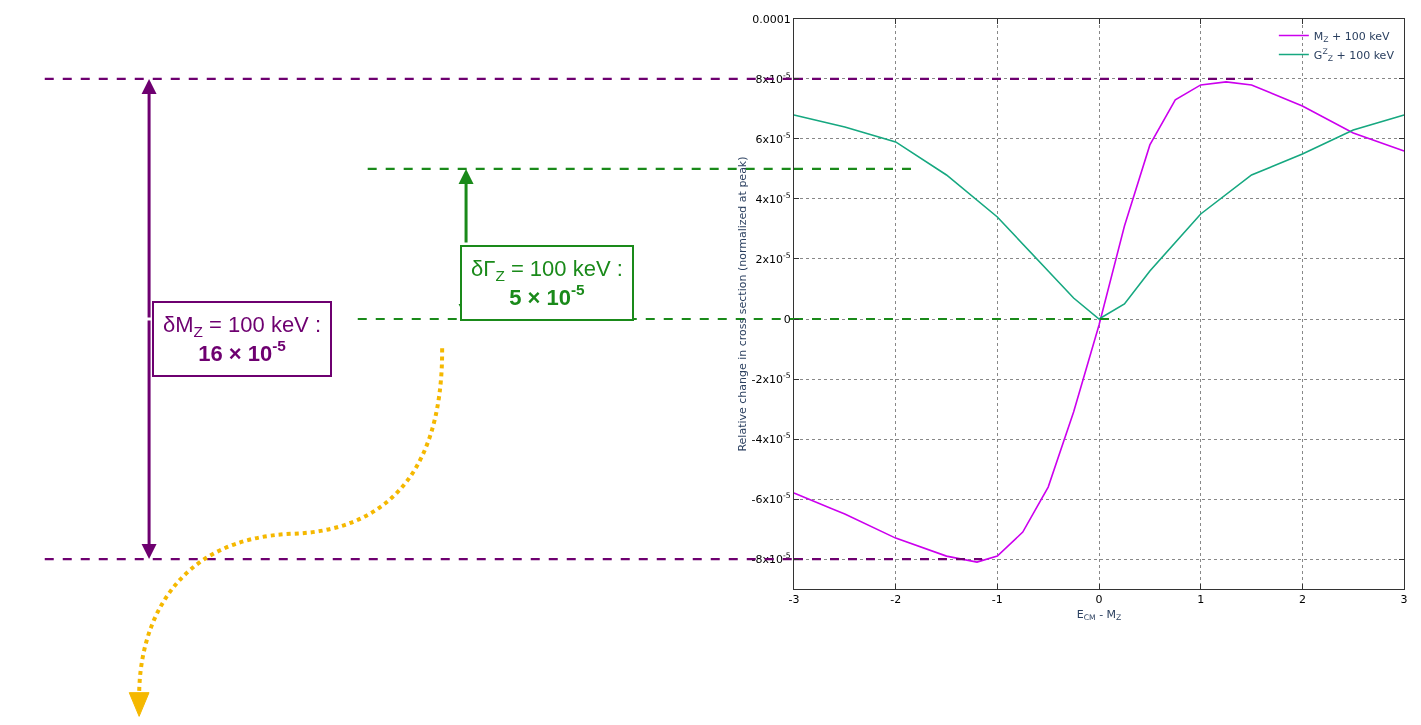  What do you see at coordinates (773, 198) in the screenshot?
I see `y-tick-label: 4x10$^{-5}$` at bounding box center [773, 198].